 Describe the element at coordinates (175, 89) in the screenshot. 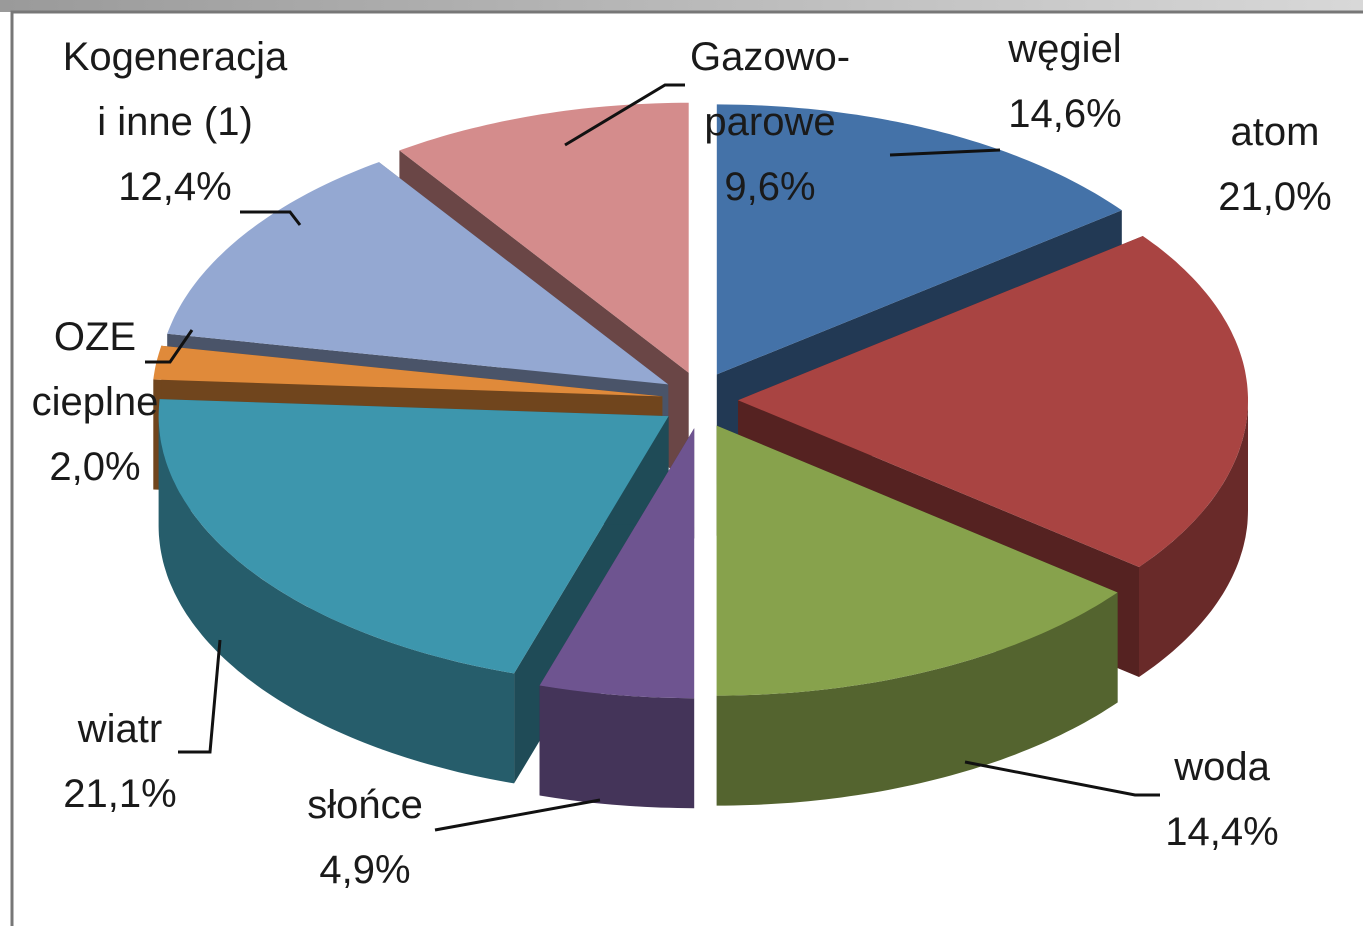

I see `category-label: Kogeneracja i inne (1)` at that location.